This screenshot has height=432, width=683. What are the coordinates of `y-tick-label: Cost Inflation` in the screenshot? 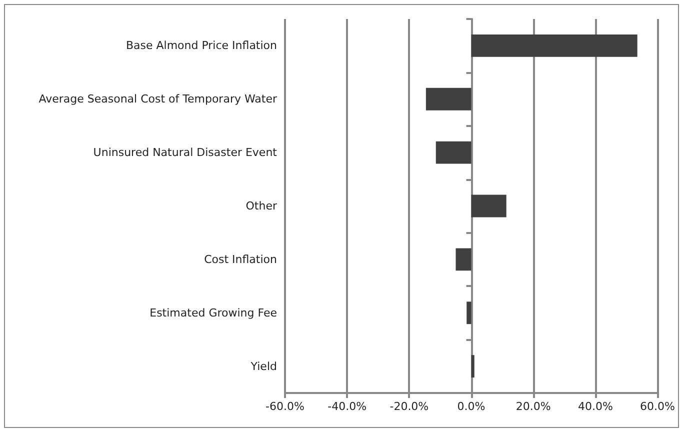 It's located at (241, 259).